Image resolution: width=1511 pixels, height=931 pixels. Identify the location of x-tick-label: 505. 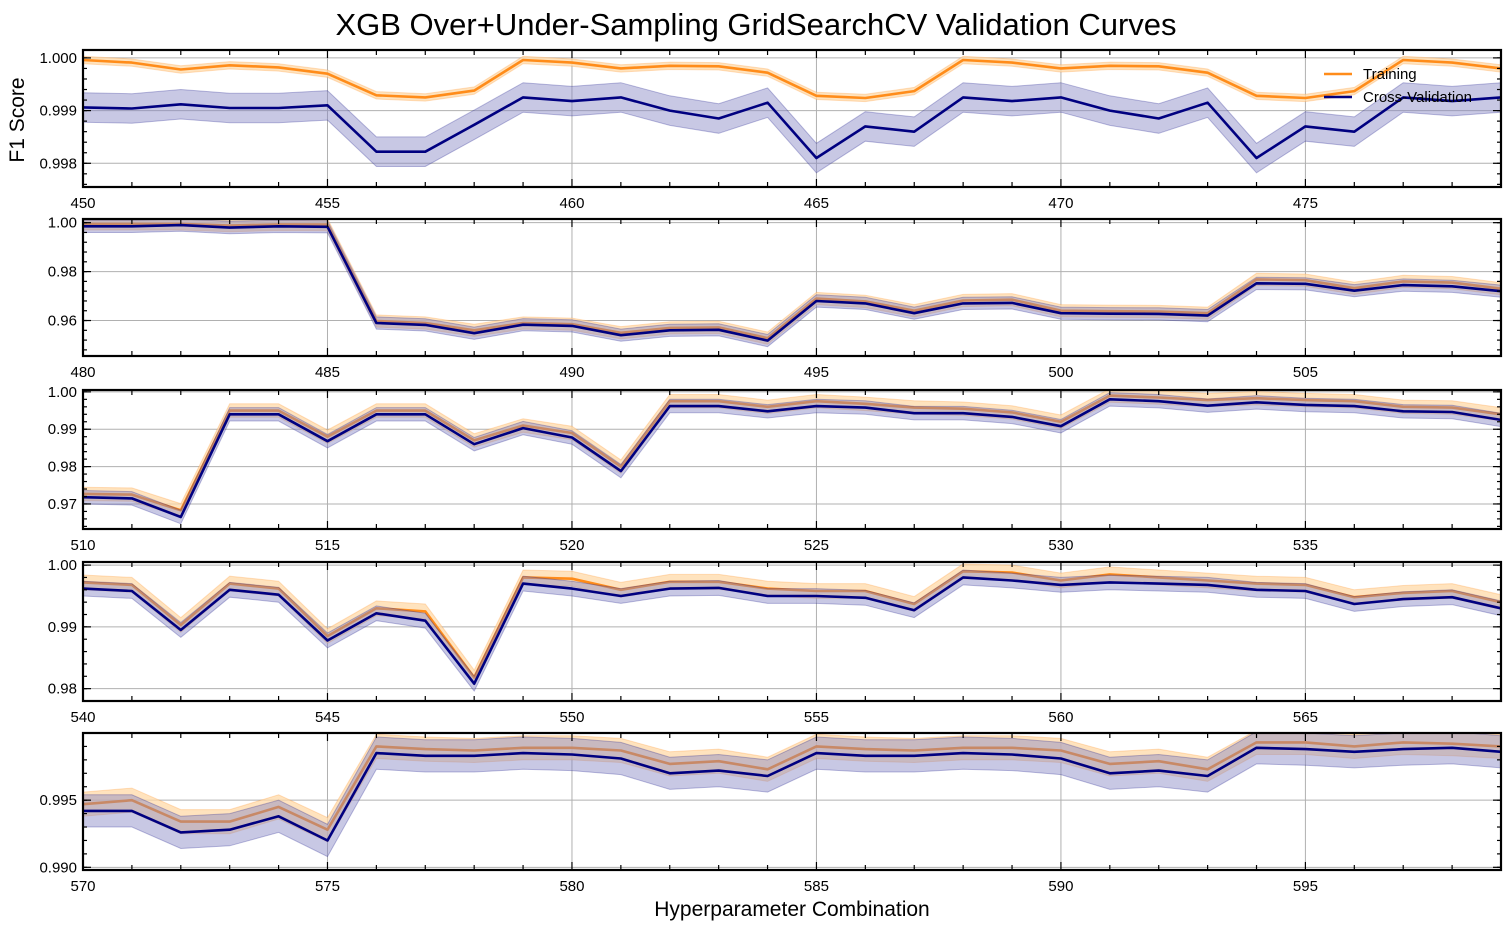
(1305, 372).